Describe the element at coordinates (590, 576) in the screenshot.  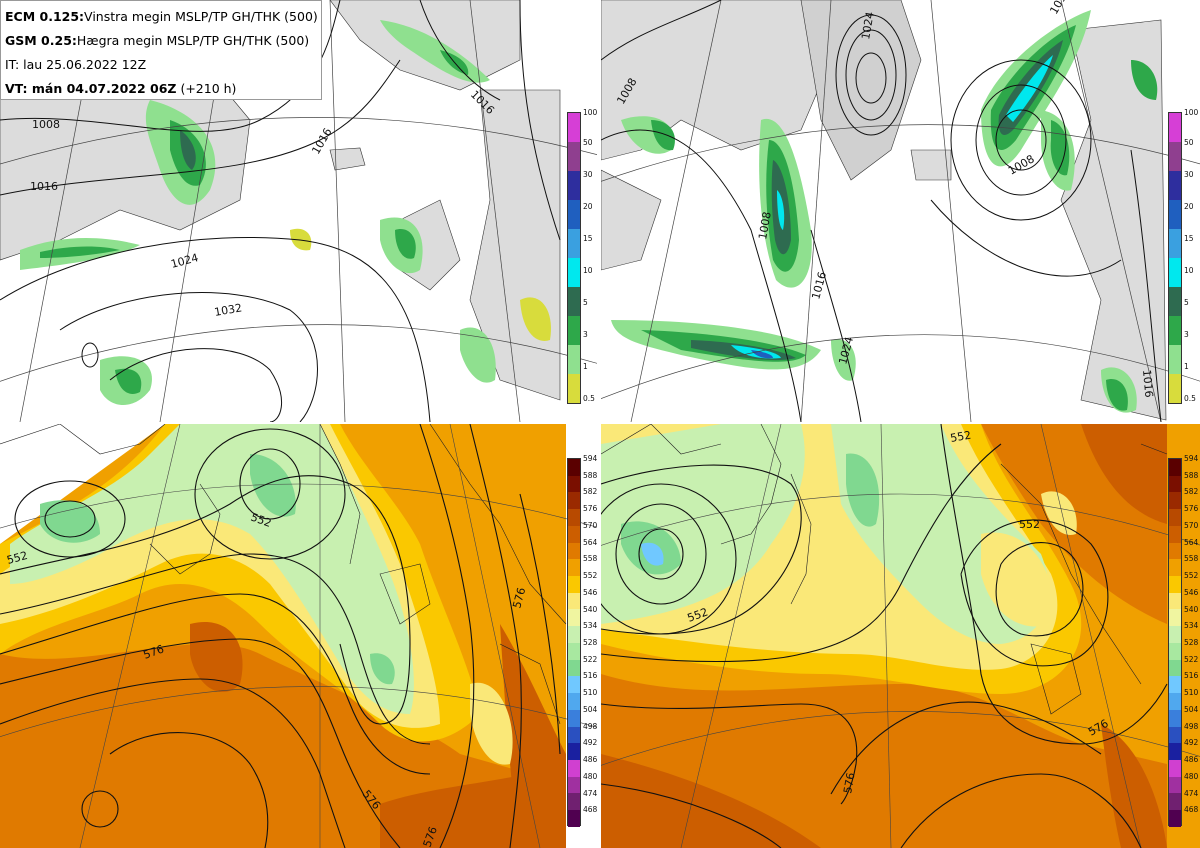
I see `thickness-label: 552` at that location.